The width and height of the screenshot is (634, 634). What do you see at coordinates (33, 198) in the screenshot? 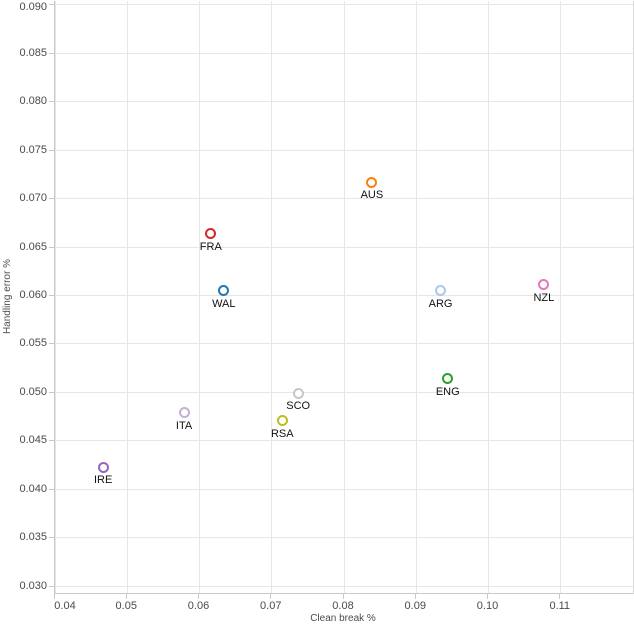
I see `y-tick-label: 0.070` at bounding box center [33, 198].